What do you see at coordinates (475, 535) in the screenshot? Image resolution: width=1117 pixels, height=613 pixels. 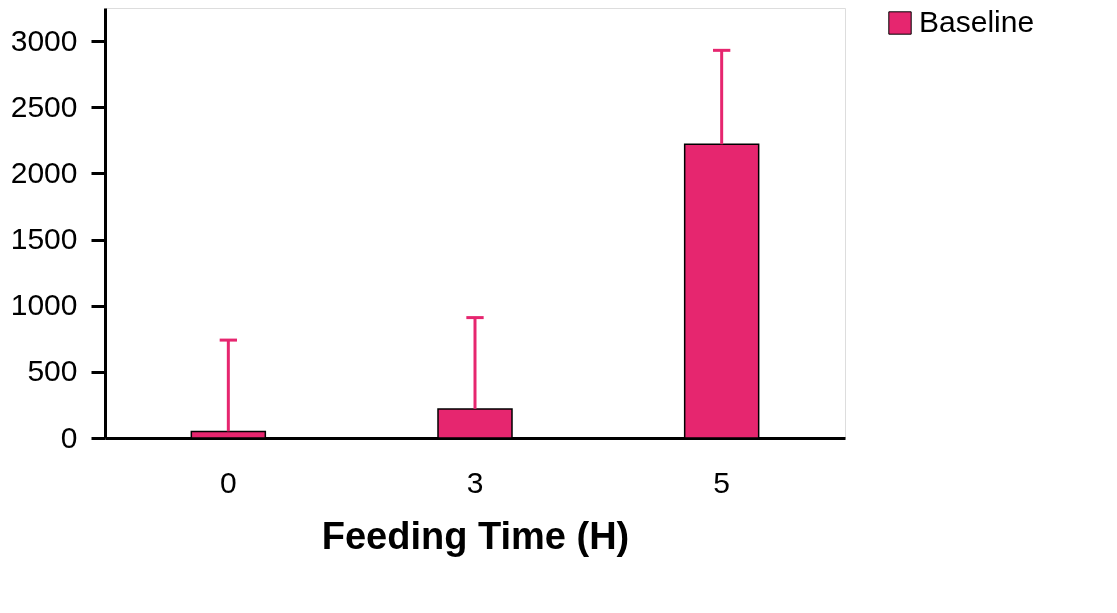 I see `x-axis-title: Feeding Time (H)` at bounding box center [475, 535].